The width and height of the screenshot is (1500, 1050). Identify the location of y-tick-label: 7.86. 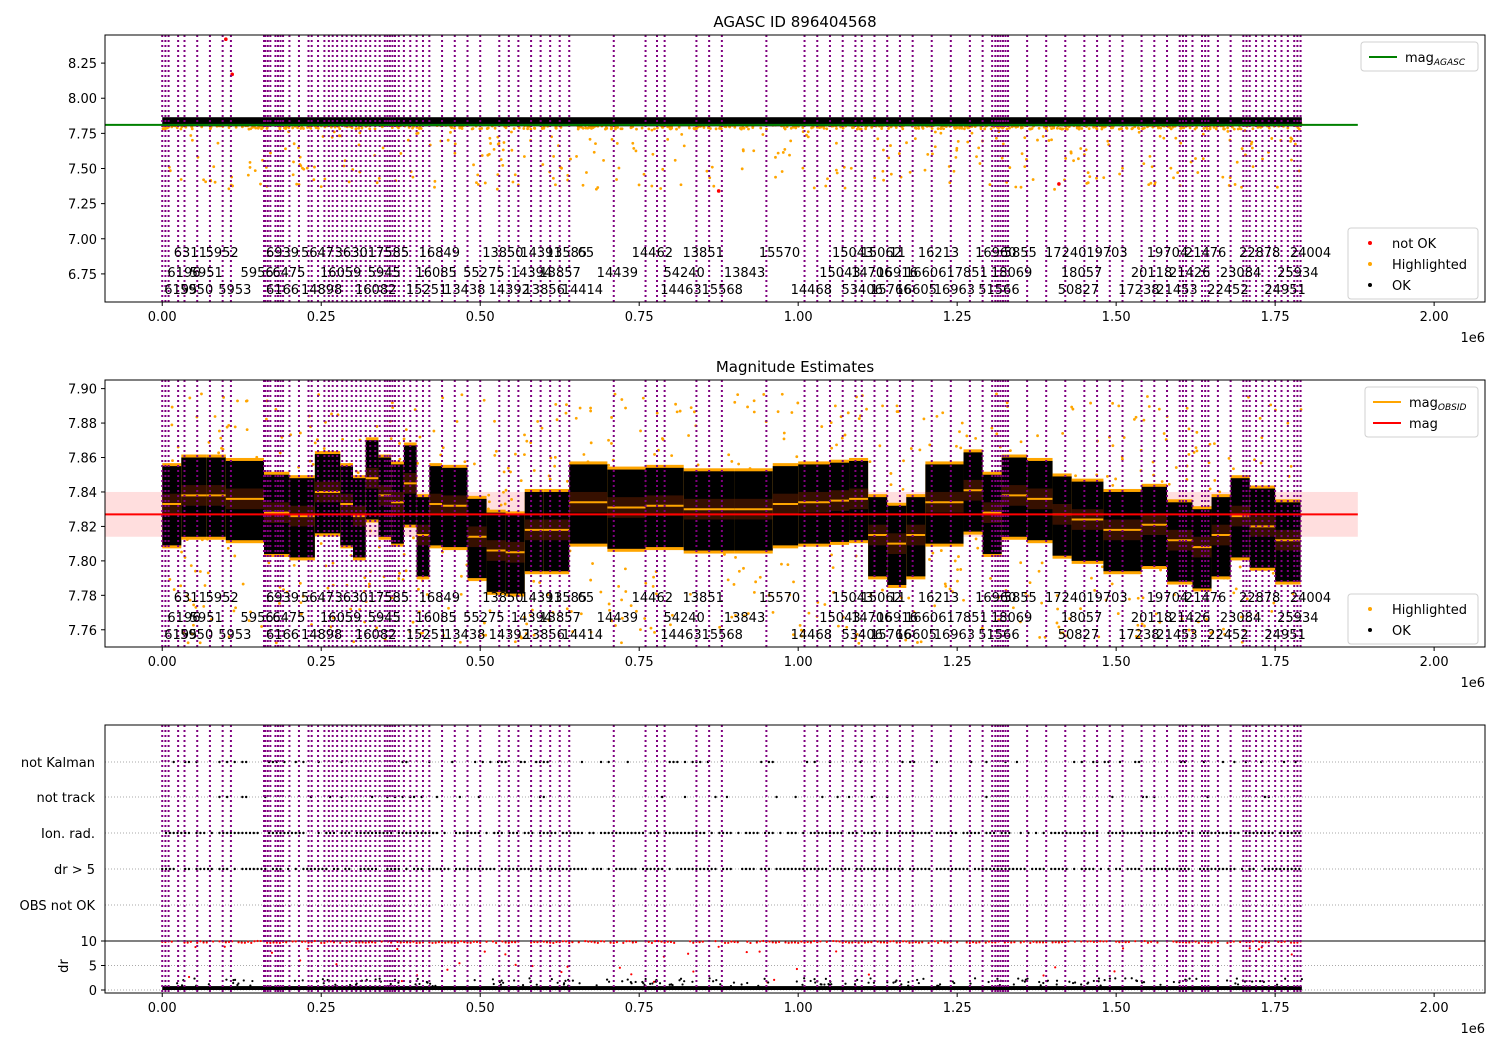
(82, 459).